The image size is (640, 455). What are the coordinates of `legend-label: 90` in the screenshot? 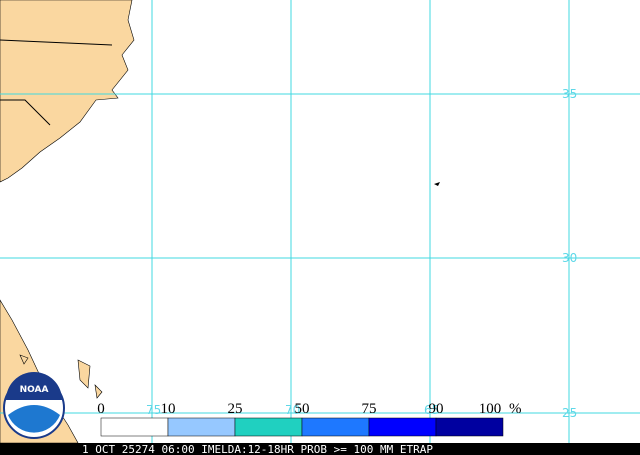 It's located at (436, 409).